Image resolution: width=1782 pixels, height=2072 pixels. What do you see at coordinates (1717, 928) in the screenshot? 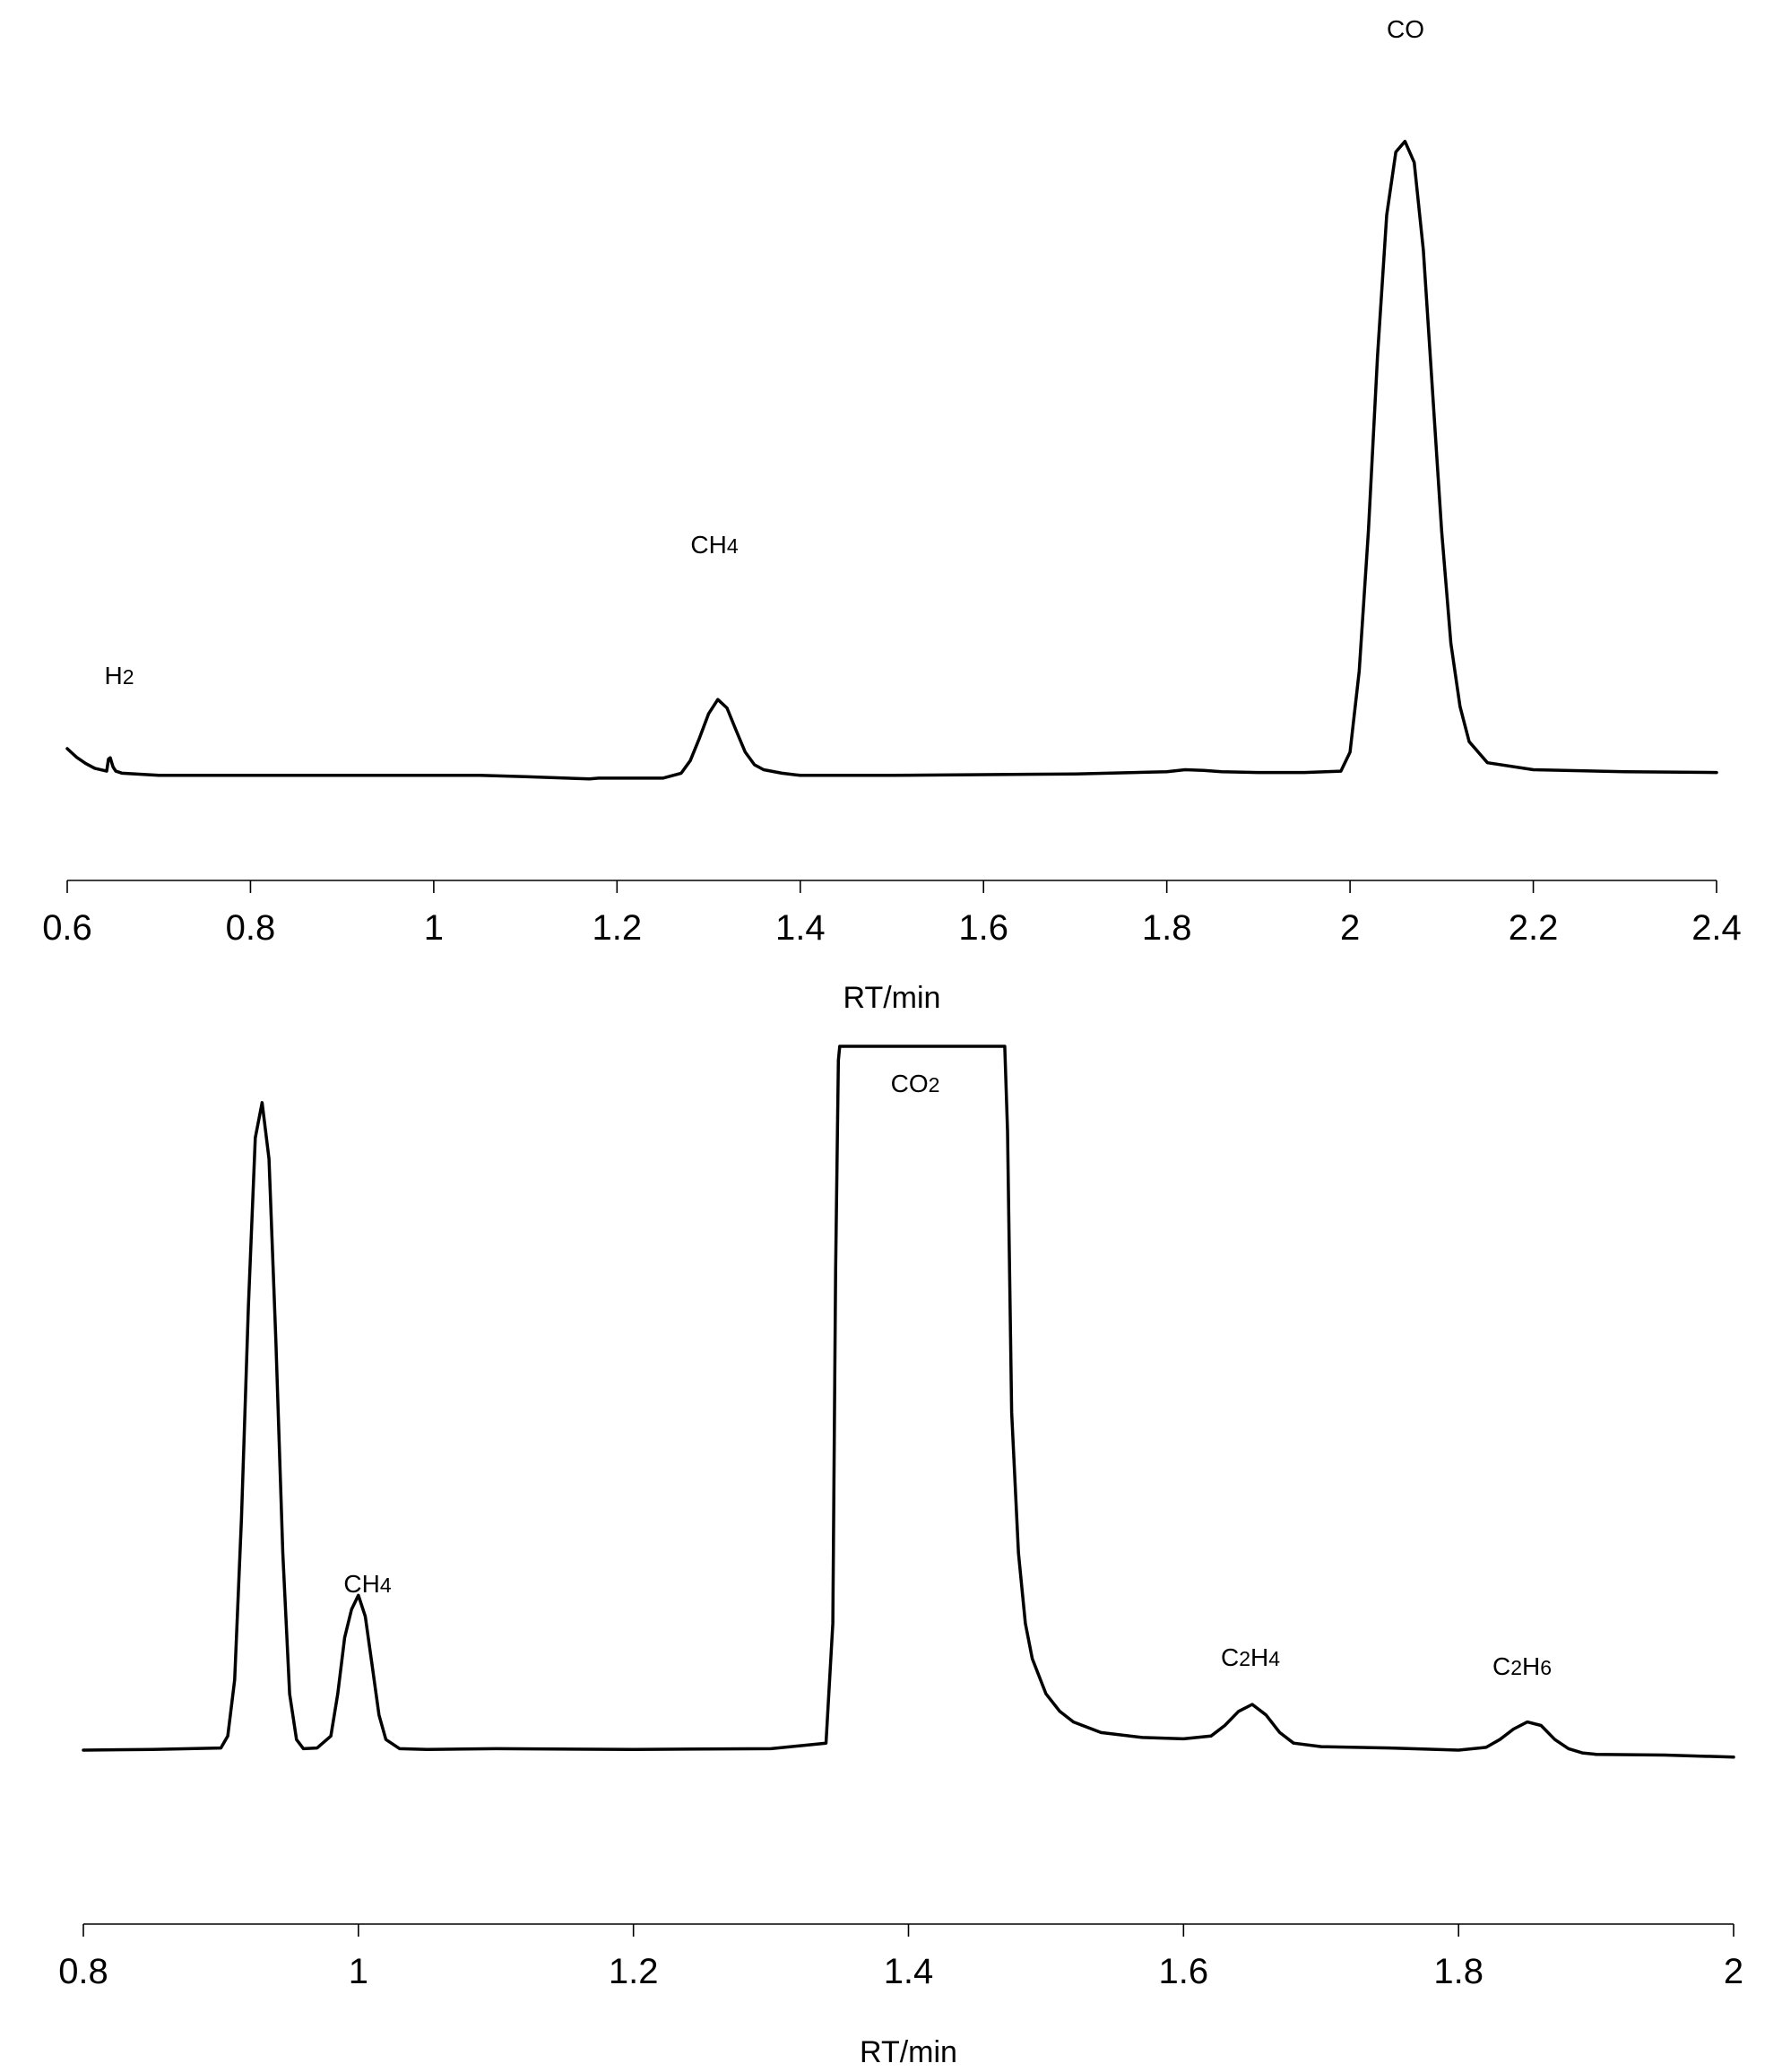
I see `x-tick-label: 2.4` at bounding box center [1717, 928].